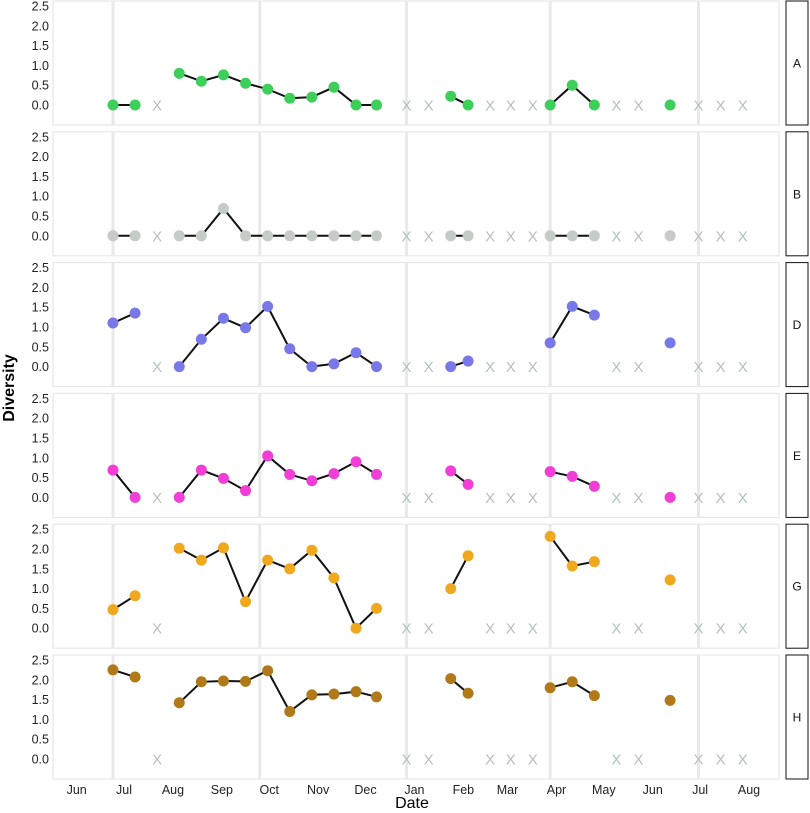  What do you see at coordinates (318, 790) in the screenshot?
I see `x-tick-label: Nov` at bounding box center [318, 790].